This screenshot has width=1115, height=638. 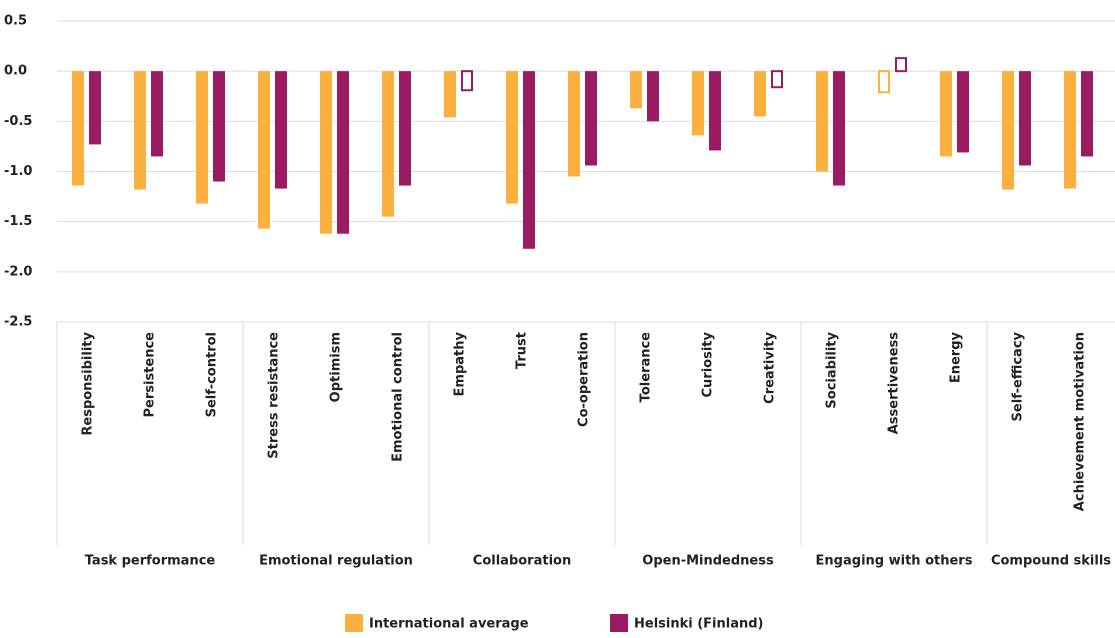 I want to click on x-tick-label: Tolerance, so click(x=646, y=367).